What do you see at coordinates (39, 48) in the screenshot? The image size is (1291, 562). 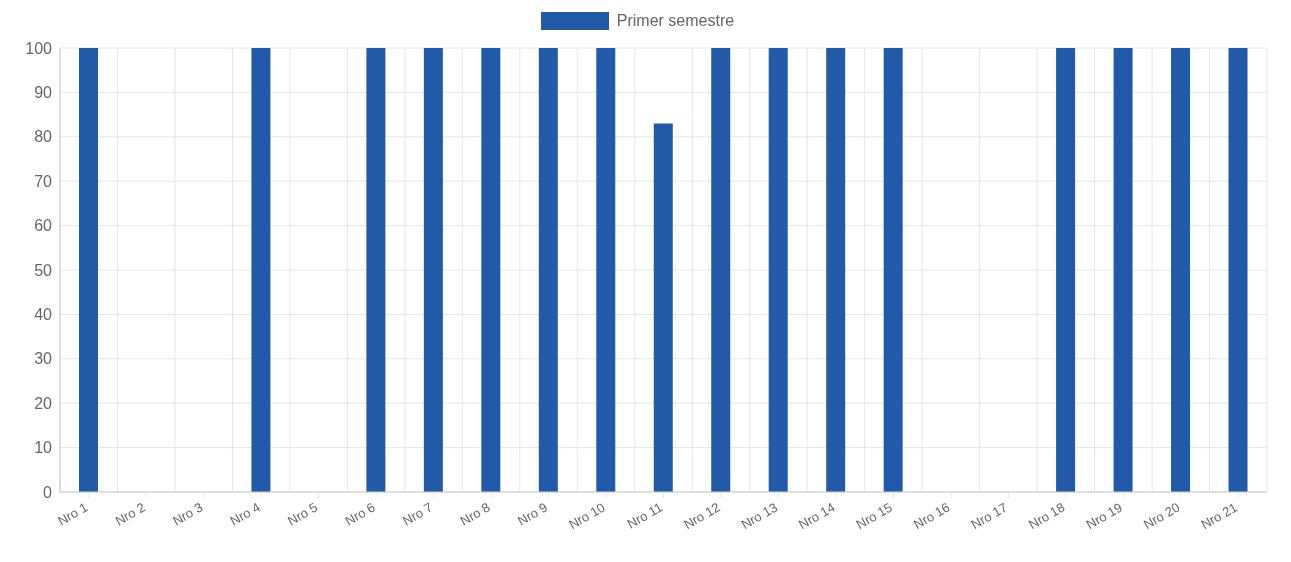 I see `y-tick-label: 100` at bounding box center [39, 48].